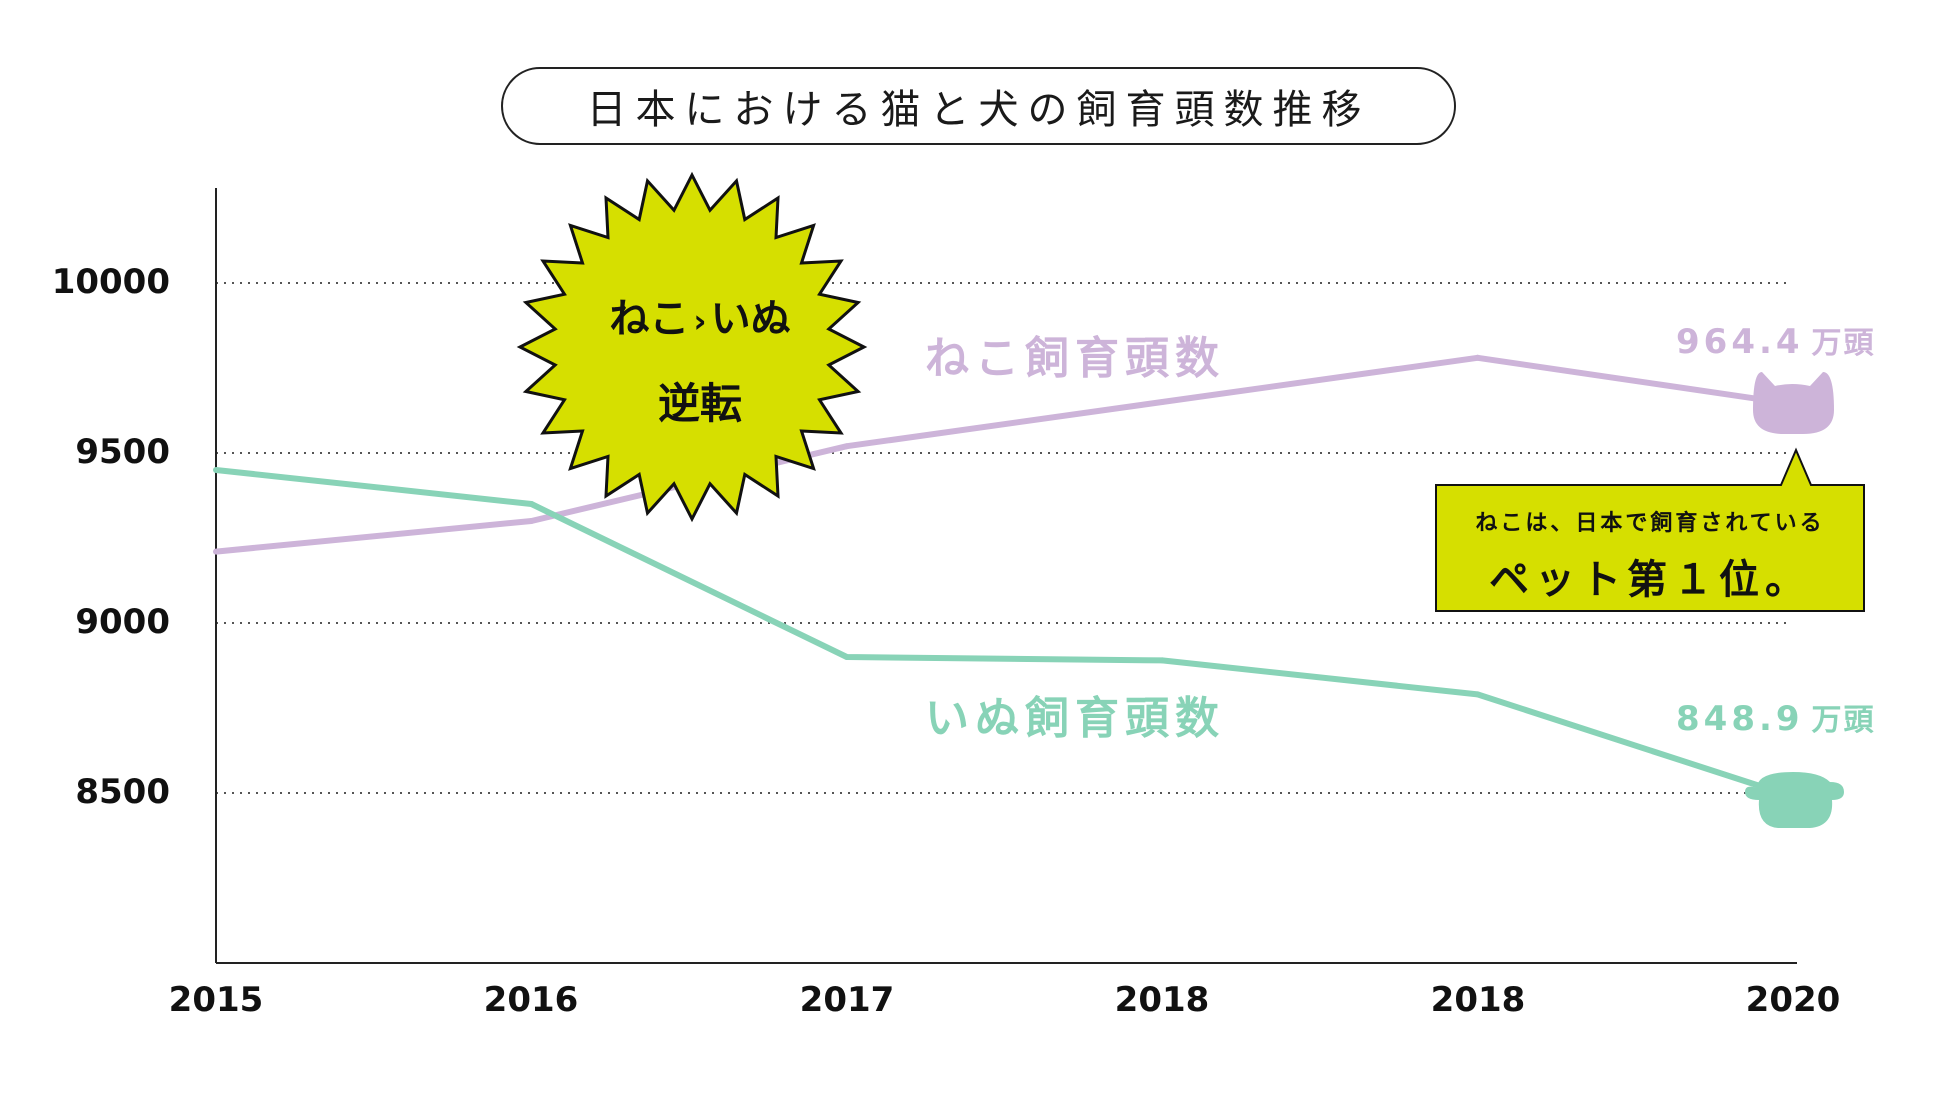 This screenshot has width=1950, height=1097. I want to click on cat-series-label: ねこ飼育頭数, so click(1075, 358).